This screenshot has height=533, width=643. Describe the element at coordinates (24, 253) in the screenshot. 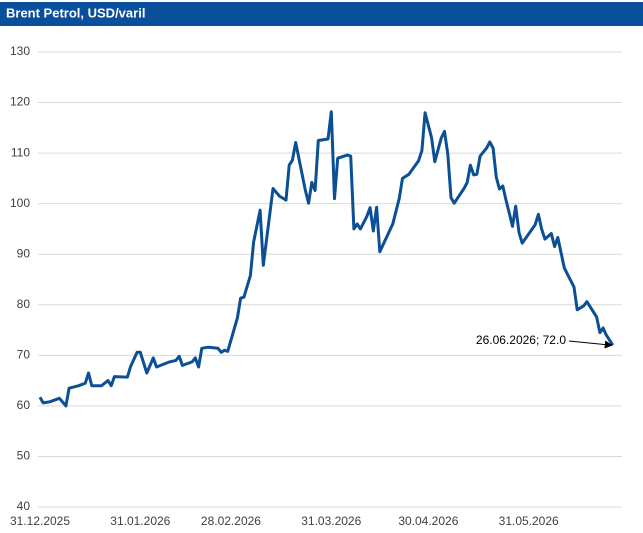

I see `y-tick-label: 90` at that location.